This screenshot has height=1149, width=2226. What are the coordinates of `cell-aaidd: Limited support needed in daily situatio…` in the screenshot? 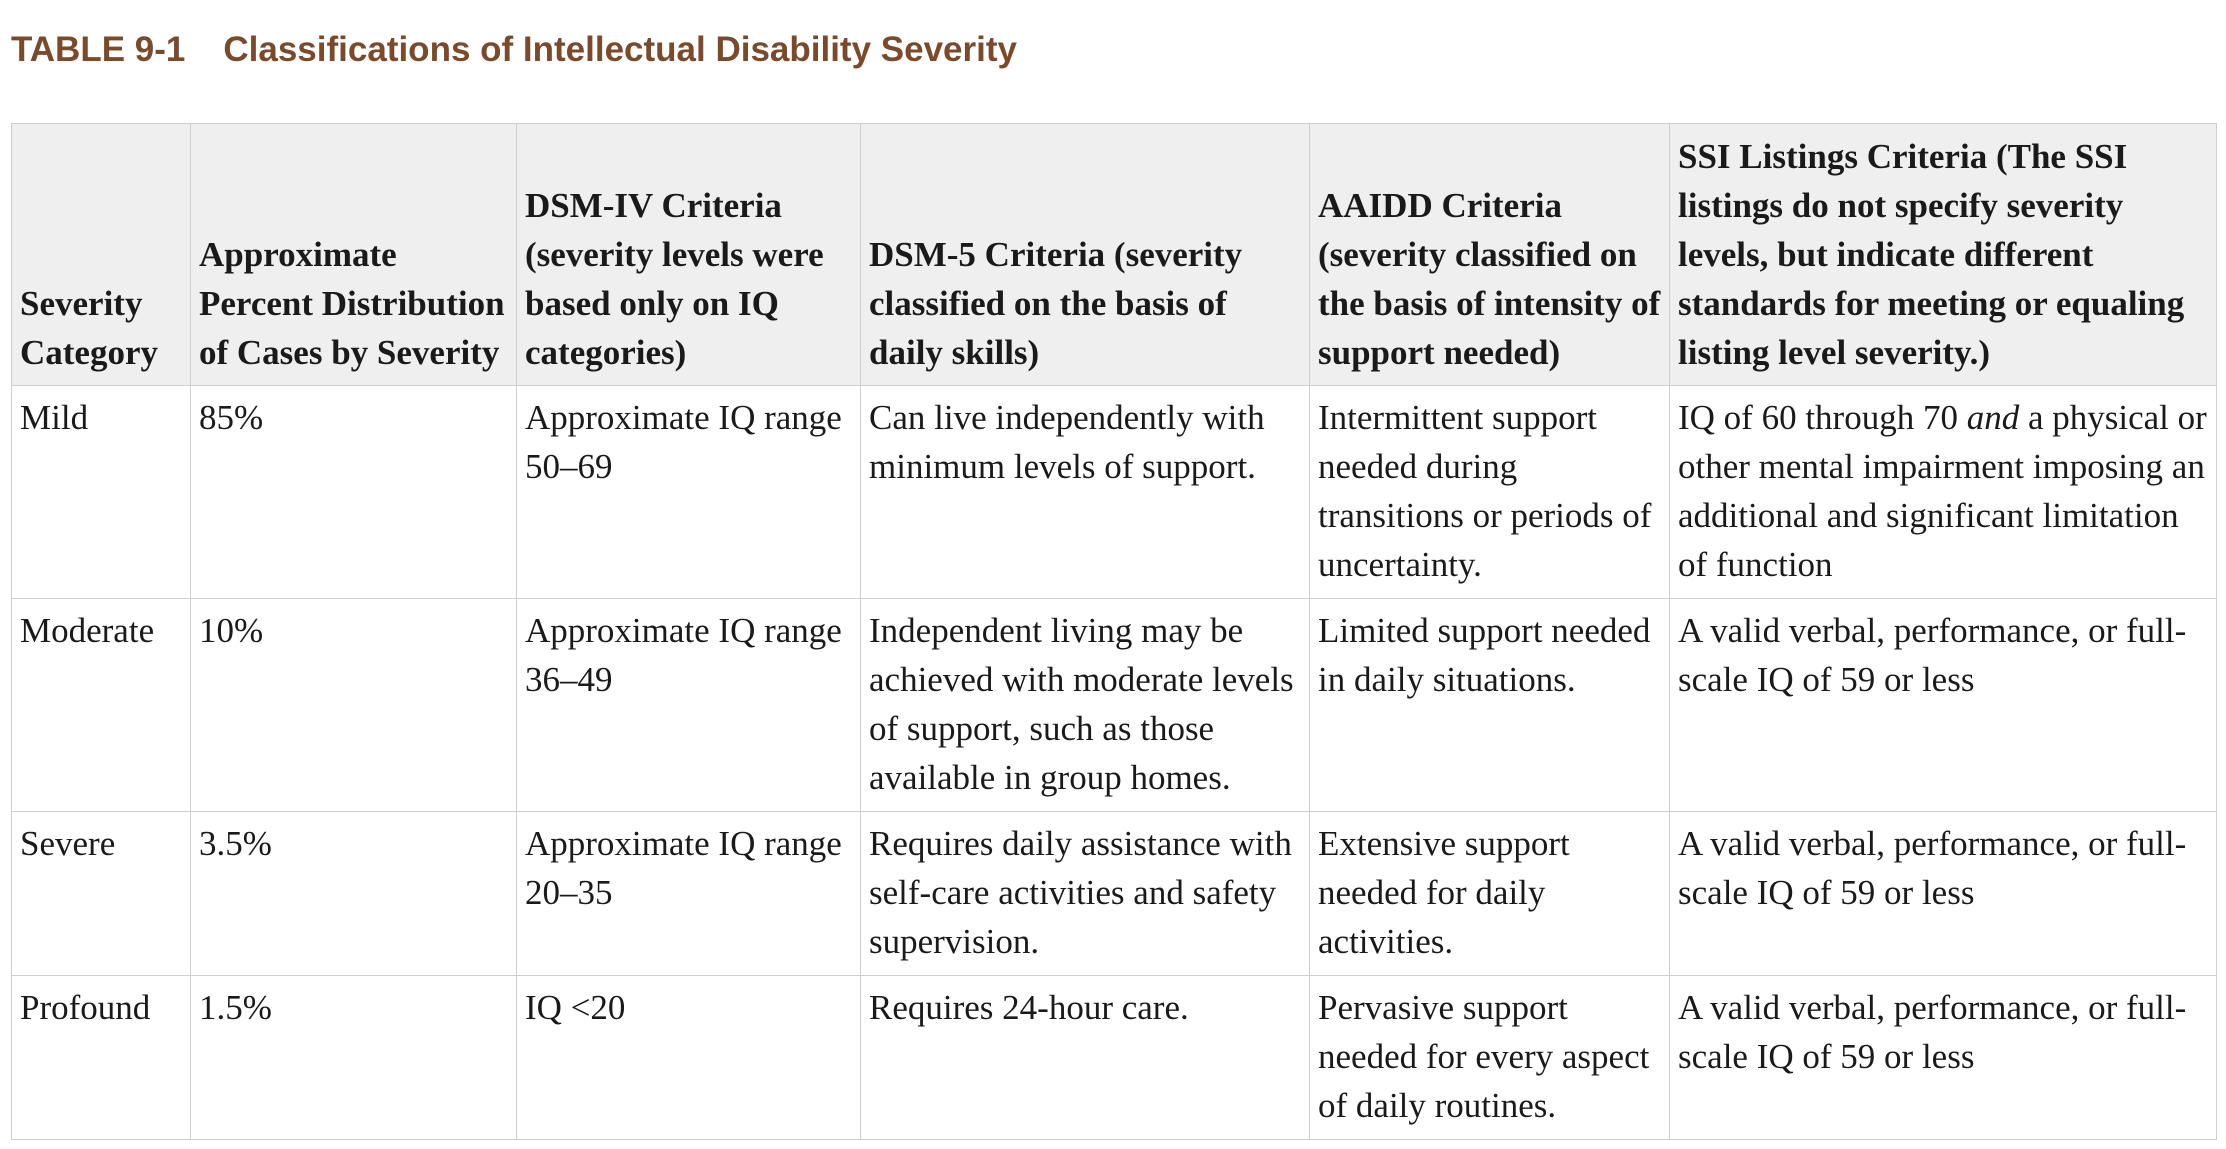 It's located at (1489, 705).